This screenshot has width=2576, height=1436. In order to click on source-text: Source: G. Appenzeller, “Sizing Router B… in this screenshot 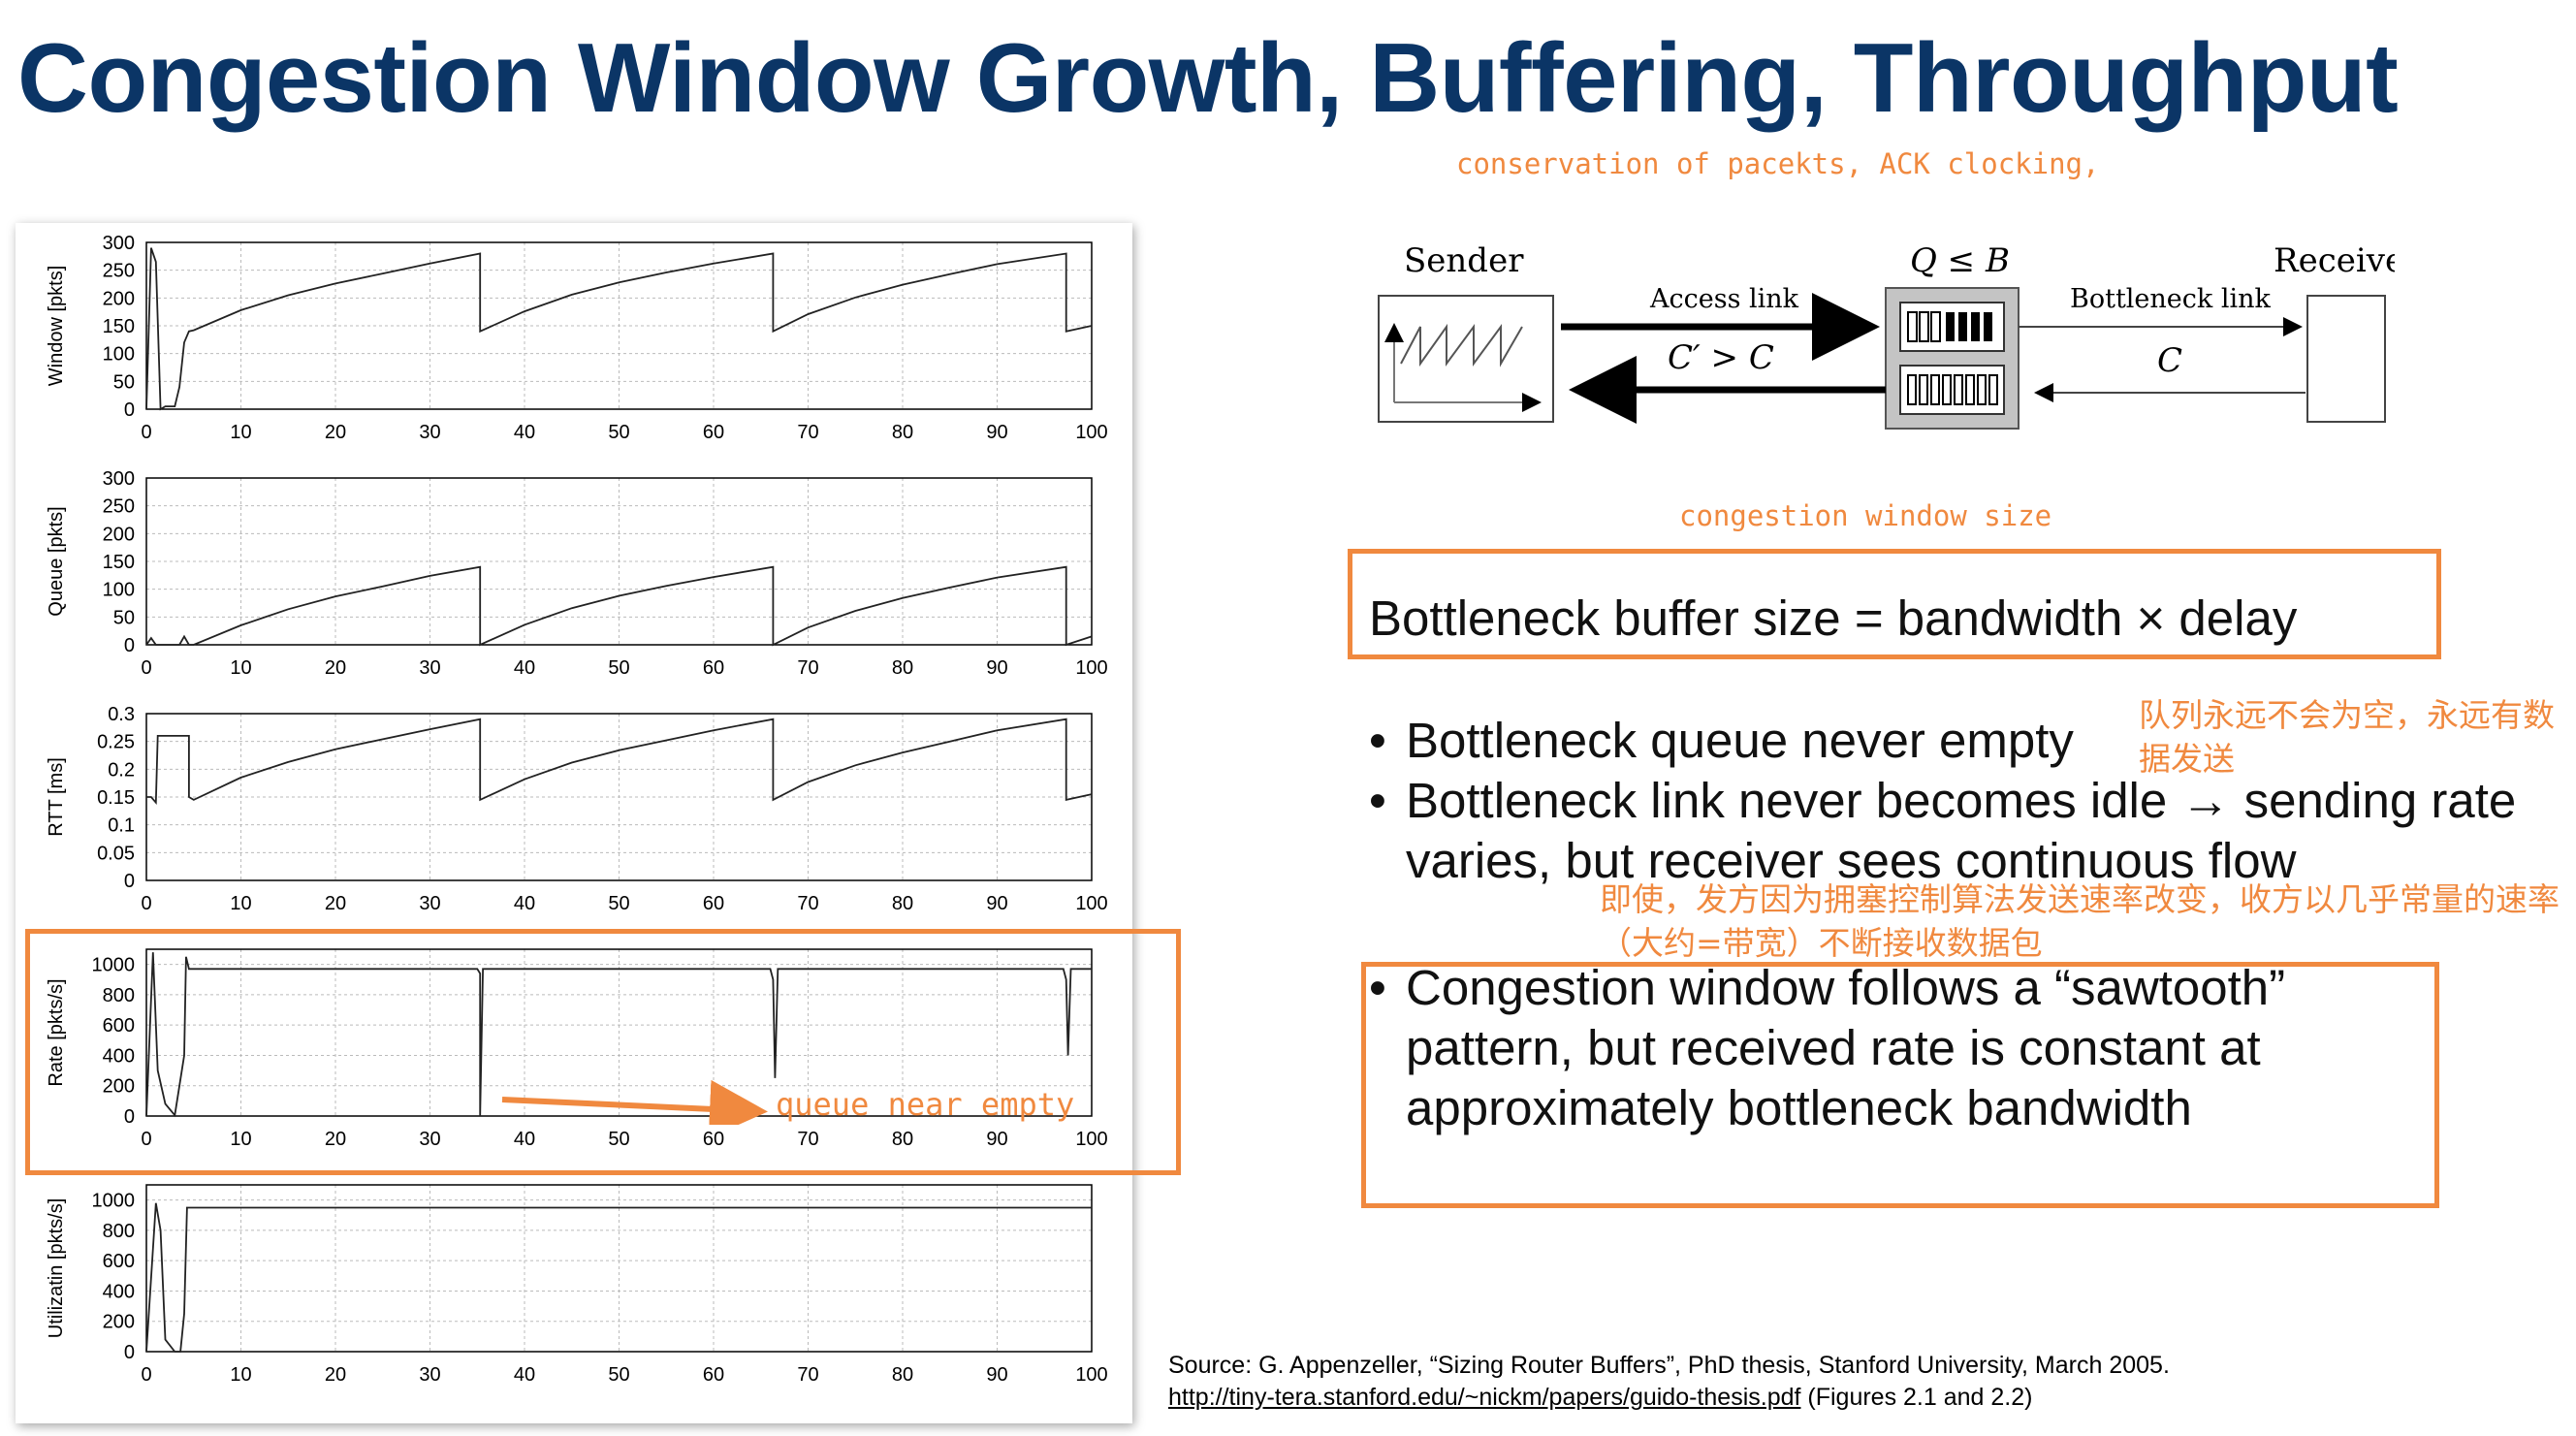, I will do `click(1669, 1365)`.